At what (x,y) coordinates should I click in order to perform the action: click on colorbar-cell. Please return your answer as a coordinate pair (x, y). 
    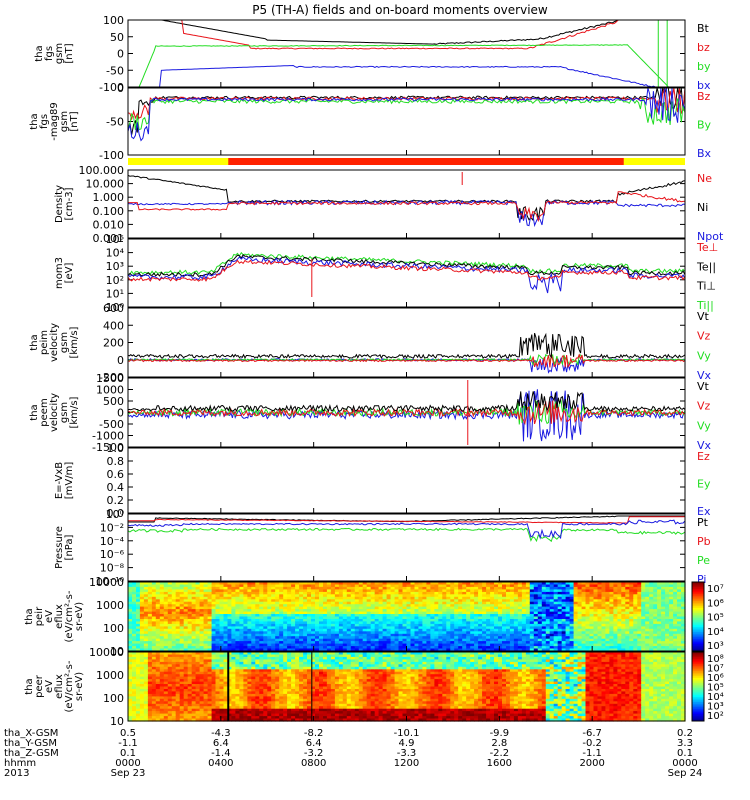
    Looking at the image, I should click on (698, 588).